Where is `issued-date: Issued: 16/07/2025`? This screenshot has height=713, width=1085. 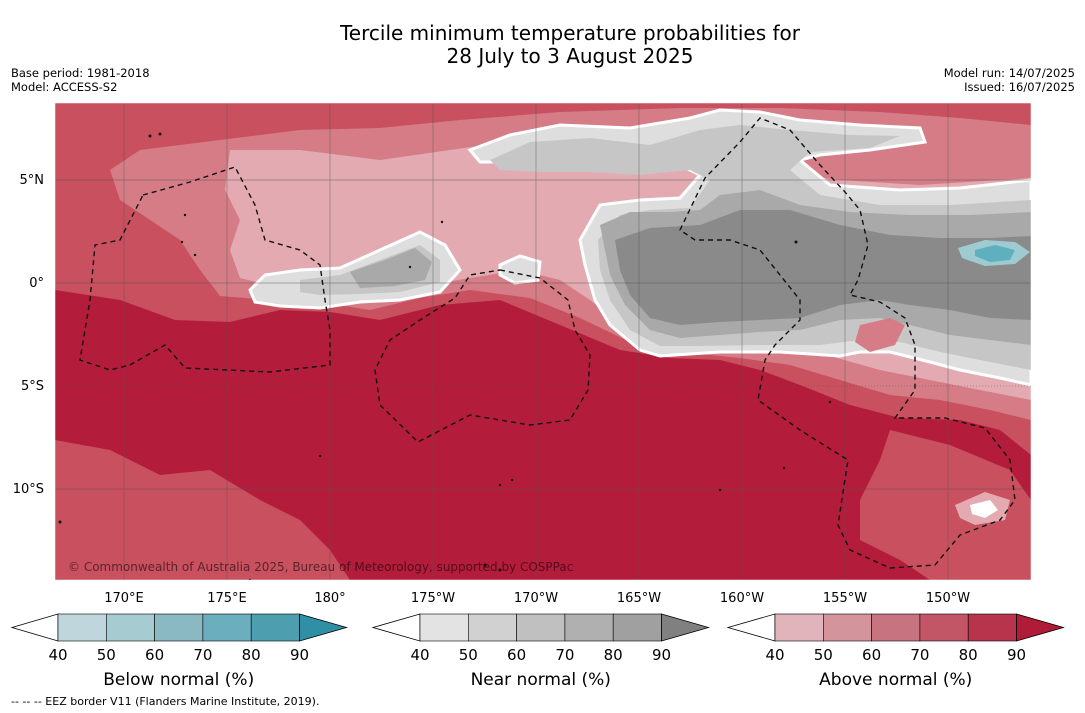
issued-date: Issued: 16/07/2025 is located at coordinates (1019, 87).